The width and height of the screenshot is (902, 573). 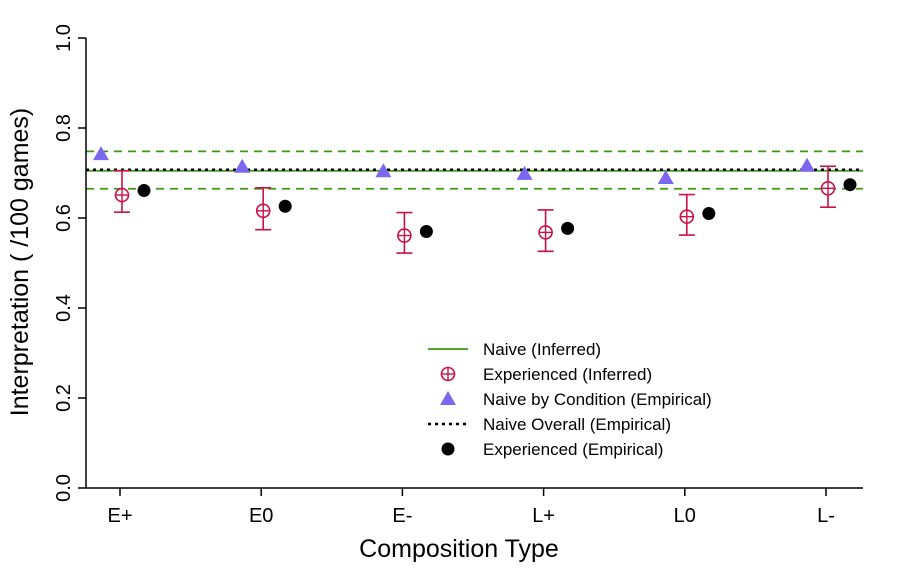 I want to click on x-tick-label: L+, so click(x=543, y=516).